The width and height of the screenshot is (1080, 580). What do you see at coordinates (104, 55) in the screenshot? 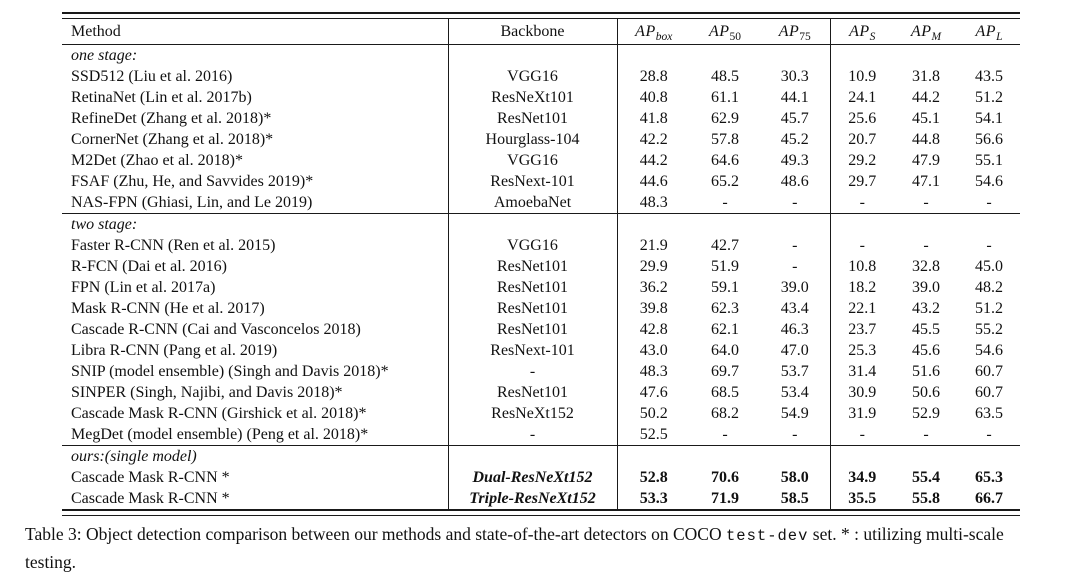
I see `section-label: one stage:` at bounding box center [104, 55].